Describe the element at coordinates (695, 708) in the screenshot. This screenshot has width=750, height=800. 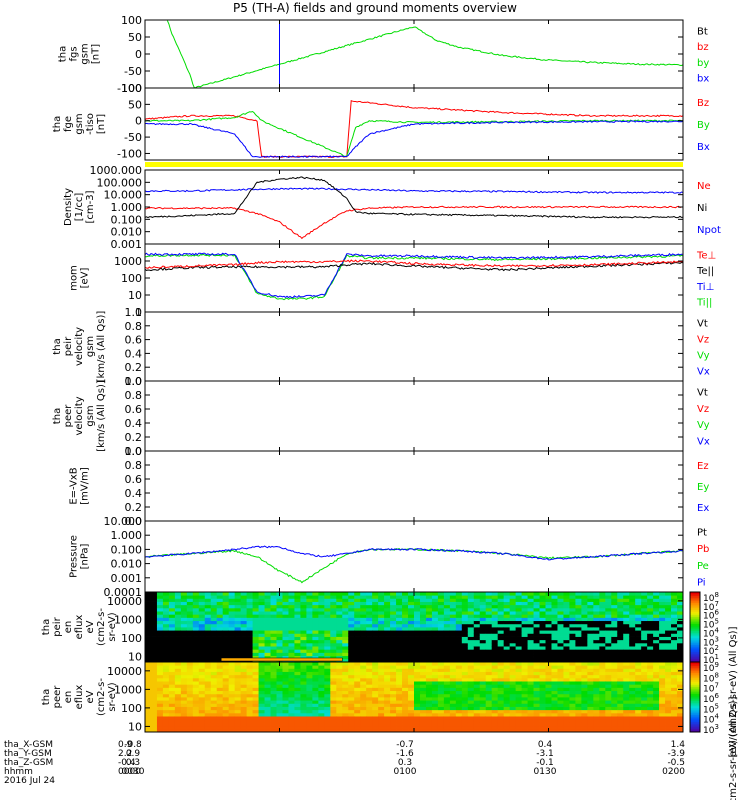
I see `peer_spec-colorbar-step` at that location.